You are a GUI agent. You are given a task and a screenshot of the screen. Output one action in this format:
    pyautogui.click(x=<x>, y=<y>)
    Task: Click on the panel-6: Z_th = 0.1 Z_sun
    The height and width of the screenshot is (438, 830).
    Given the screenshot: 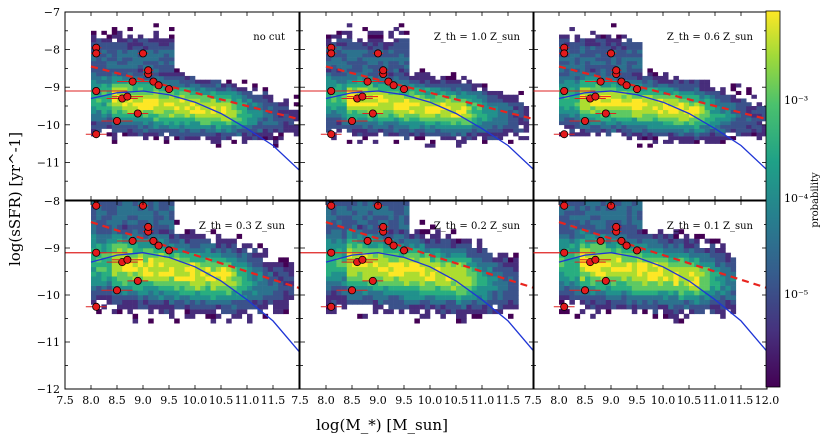 What is the action you would take?
    pyautogui.click(x=650, y=286)
    